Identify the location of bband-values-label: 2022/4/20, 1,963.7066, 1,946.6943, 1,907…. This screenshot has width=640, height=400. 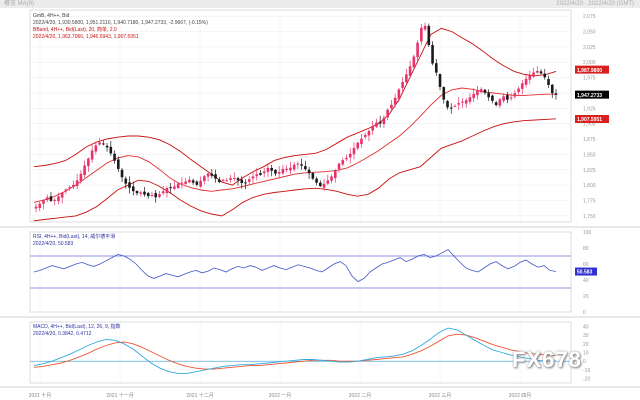
(86, 37).